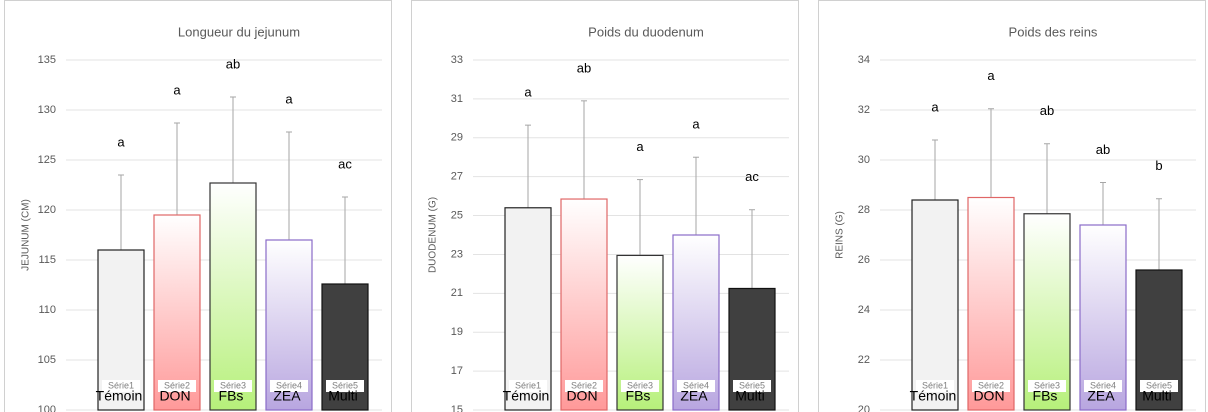 The width and height of the screenshot is (1208, 412). What do you see at coordinates (47, 260) in the screenshot?
I see `y-tick-label: 115` at bounding box center [47, 260].